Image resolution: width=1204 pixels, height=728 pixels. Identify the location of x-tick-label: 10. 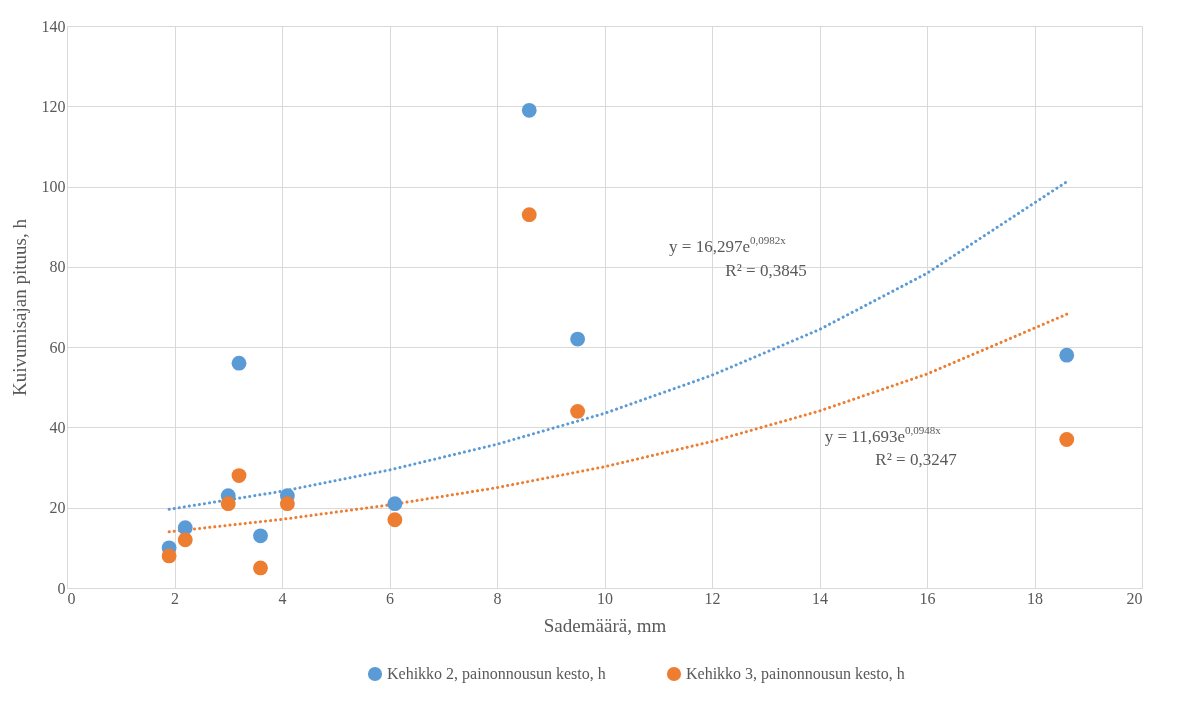
(605, 598).